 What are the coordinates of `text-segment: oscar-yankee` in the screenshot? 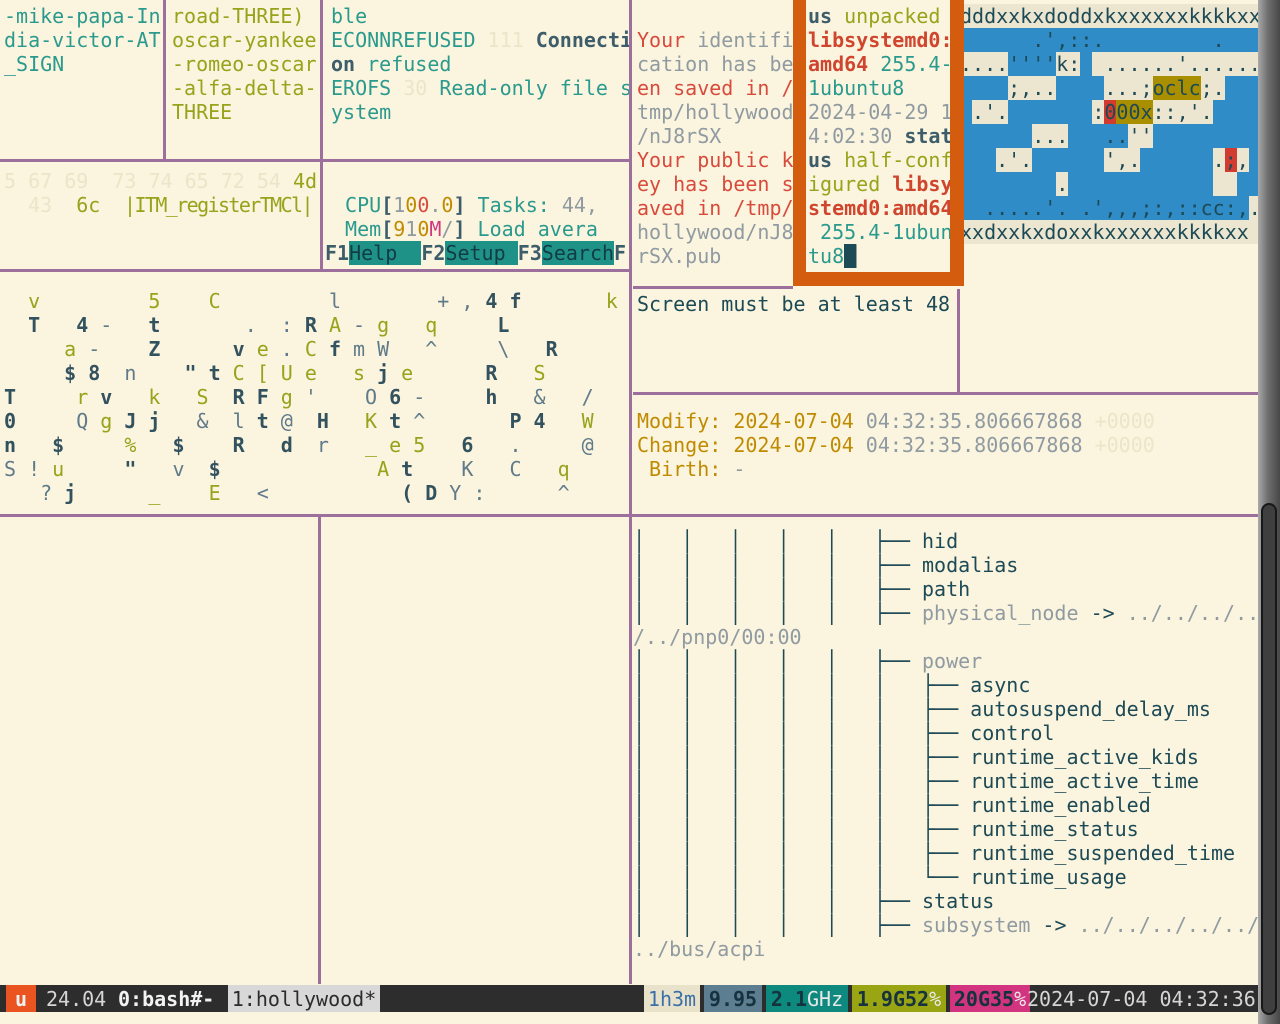 It's located at (244, 40).